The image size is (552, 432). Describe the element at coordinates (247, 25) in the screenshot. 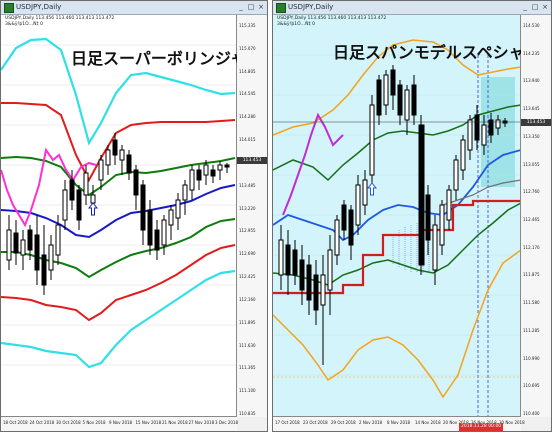

I see `price-tick-label: 115.335` at that location.